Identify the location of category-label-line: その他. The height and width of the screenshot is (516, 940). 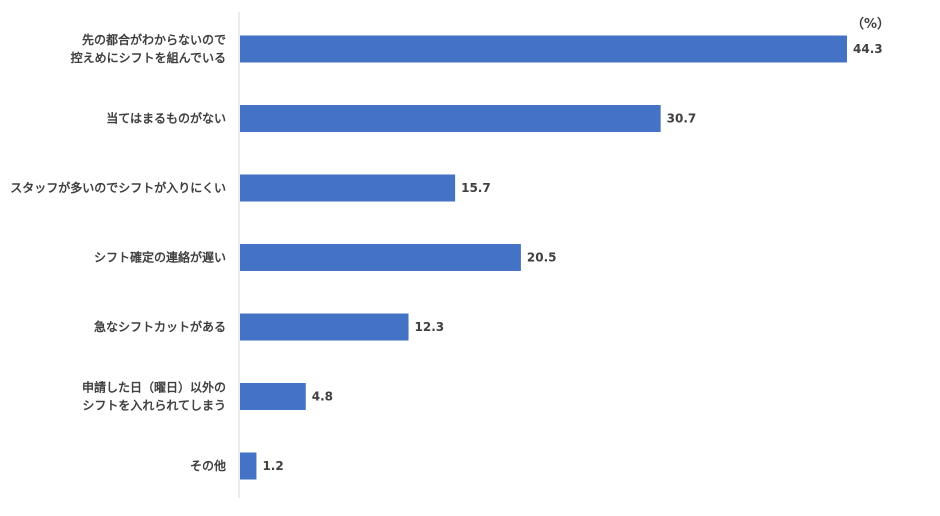
(208, 465).